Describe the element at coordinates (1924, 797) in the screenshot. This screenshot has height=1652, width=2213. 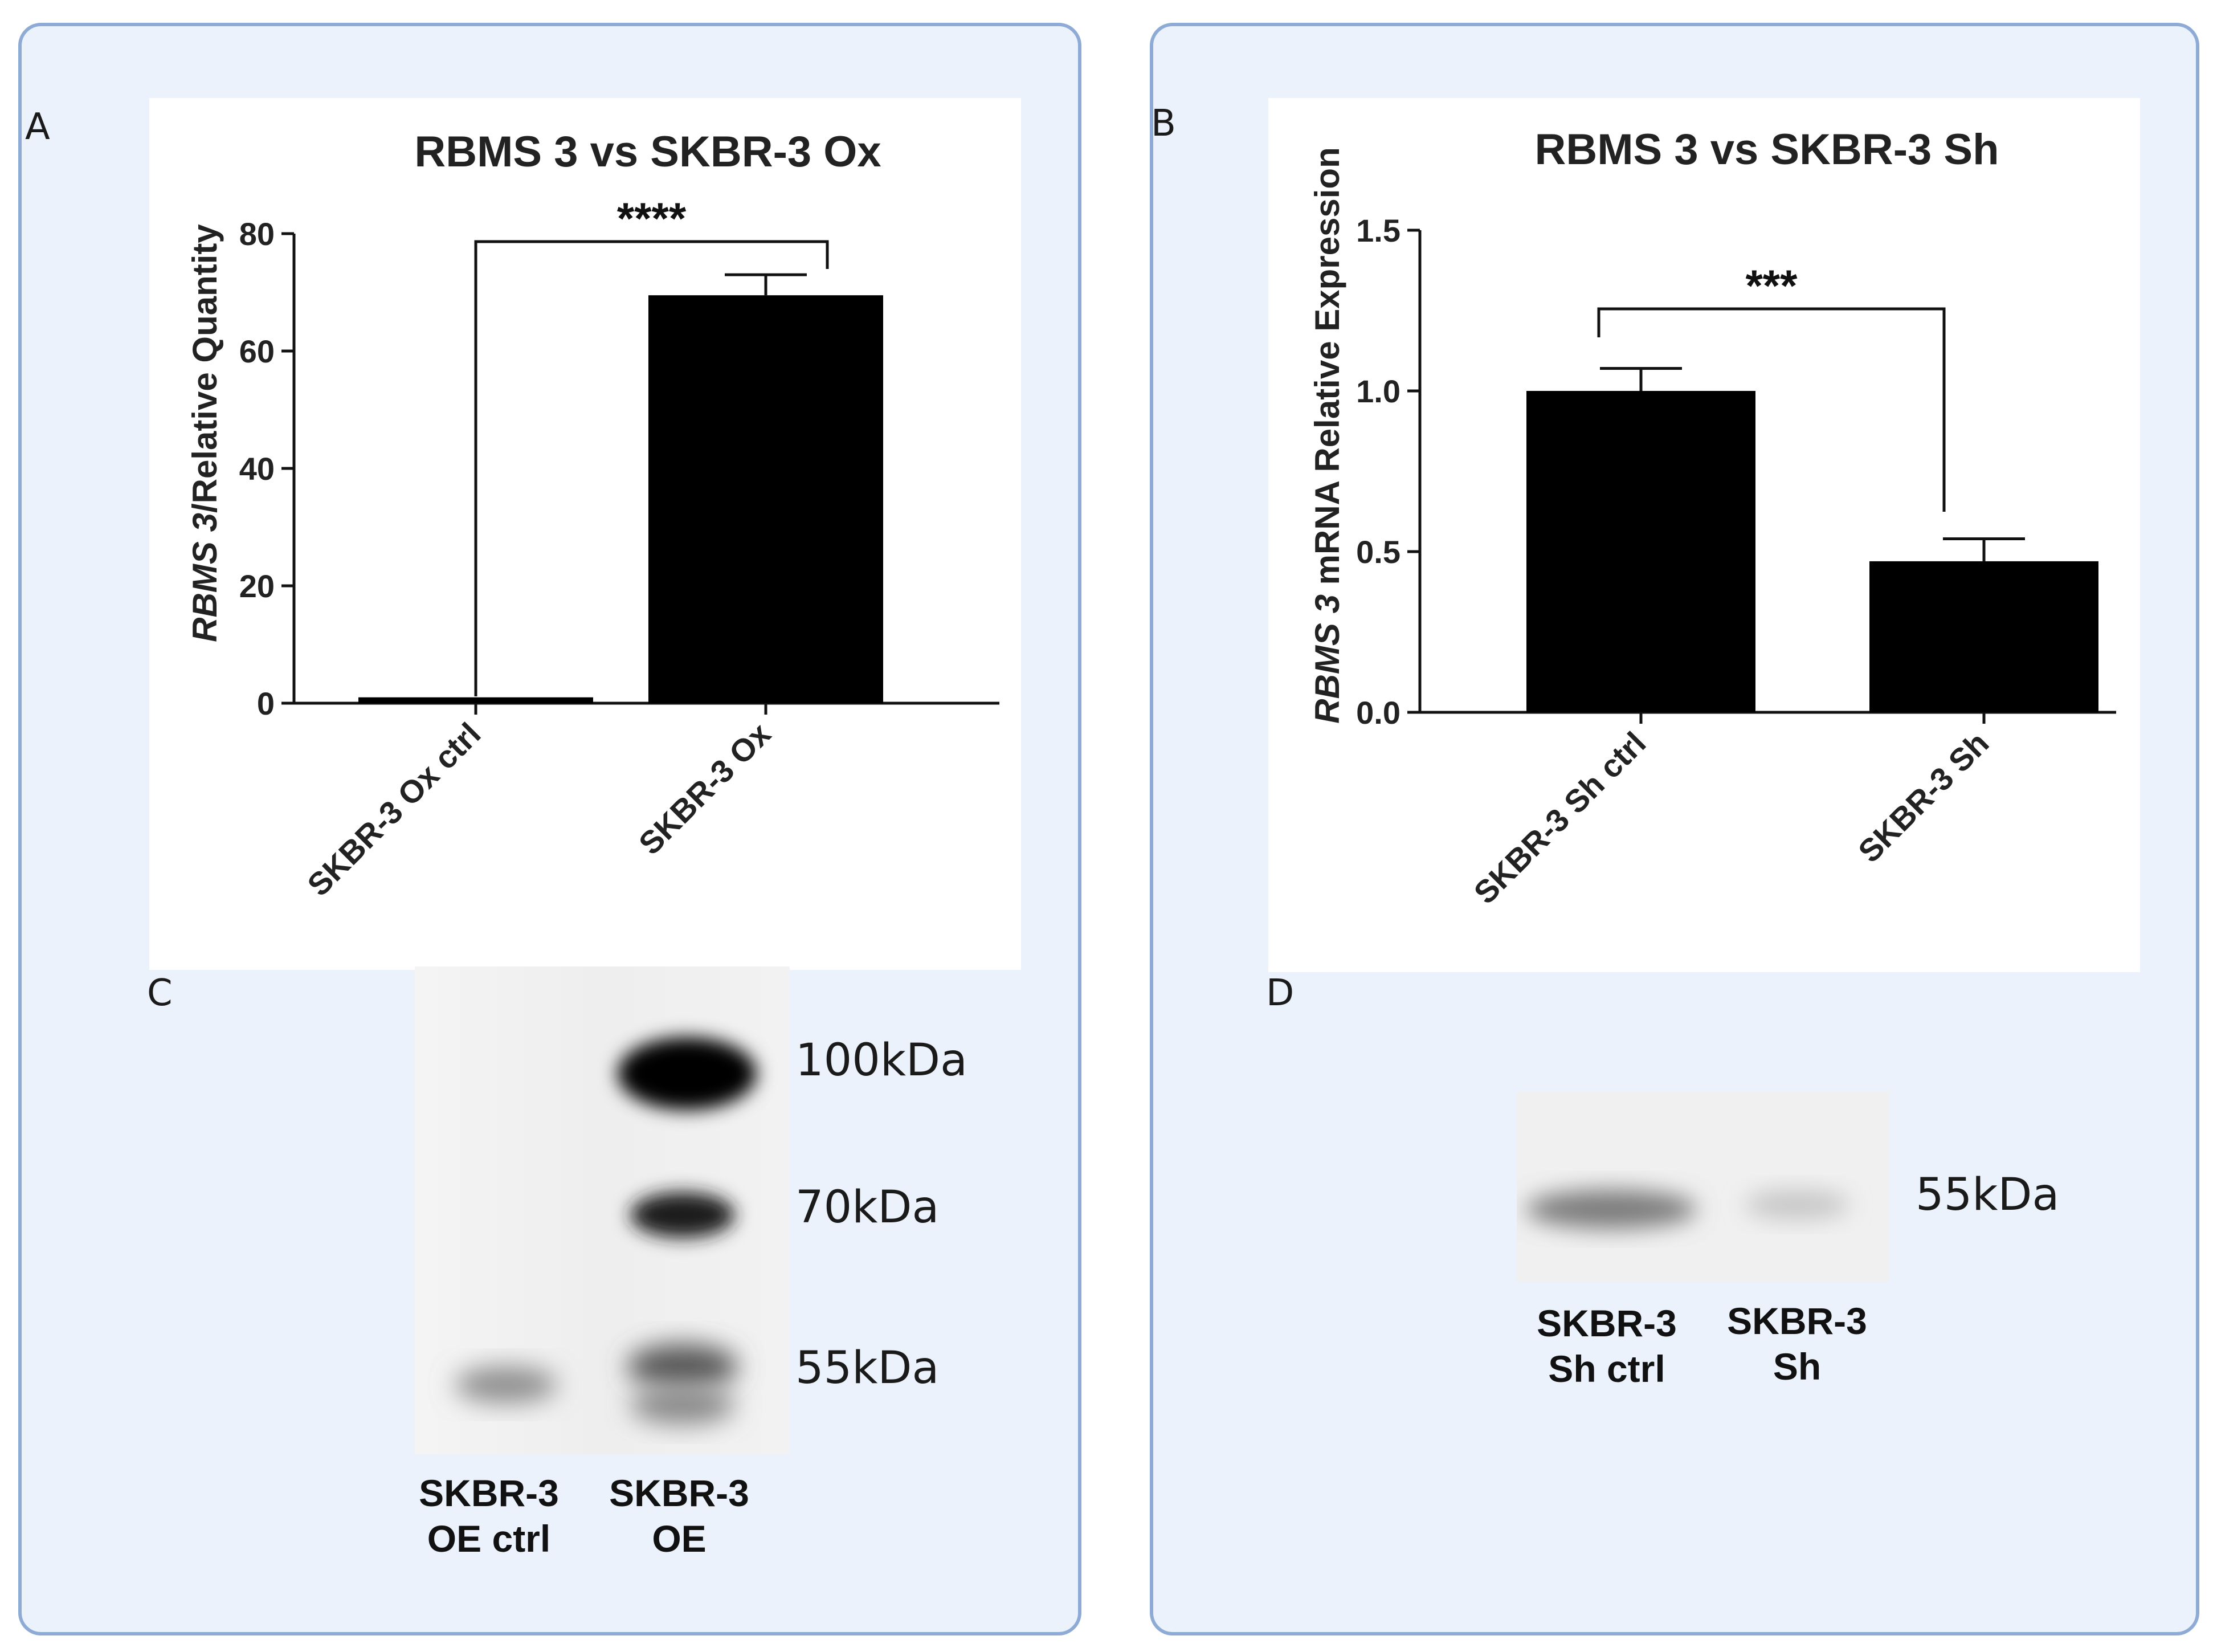
I see `chart-b-category-label: SKBR-3 Sh` at that location.